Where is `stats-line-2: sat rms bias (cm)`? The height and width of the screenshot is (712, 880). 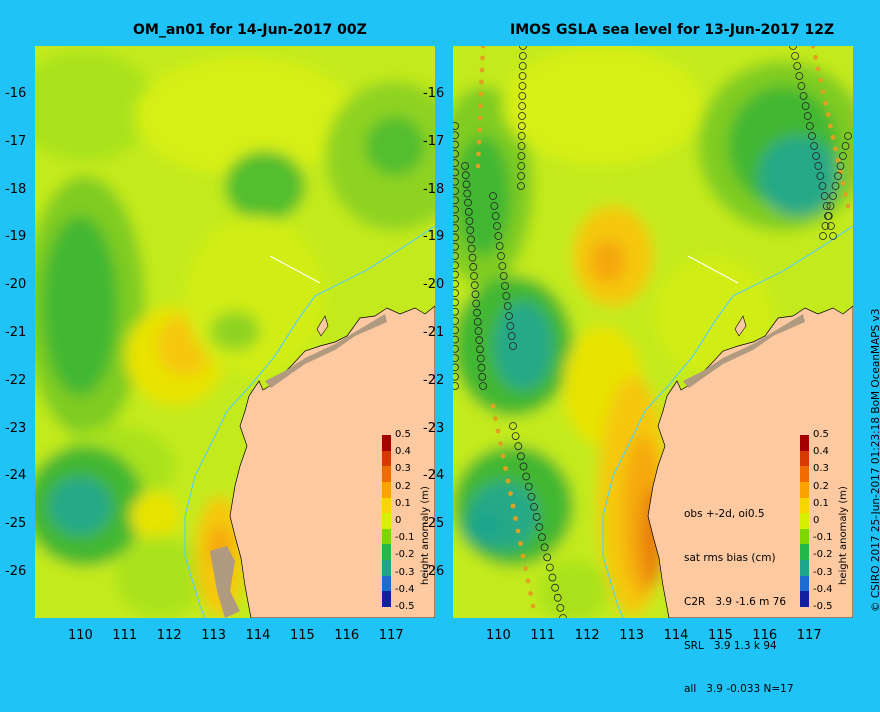 stats-line-2: sat rms bias (cm) is located at coordinates (730, 557).